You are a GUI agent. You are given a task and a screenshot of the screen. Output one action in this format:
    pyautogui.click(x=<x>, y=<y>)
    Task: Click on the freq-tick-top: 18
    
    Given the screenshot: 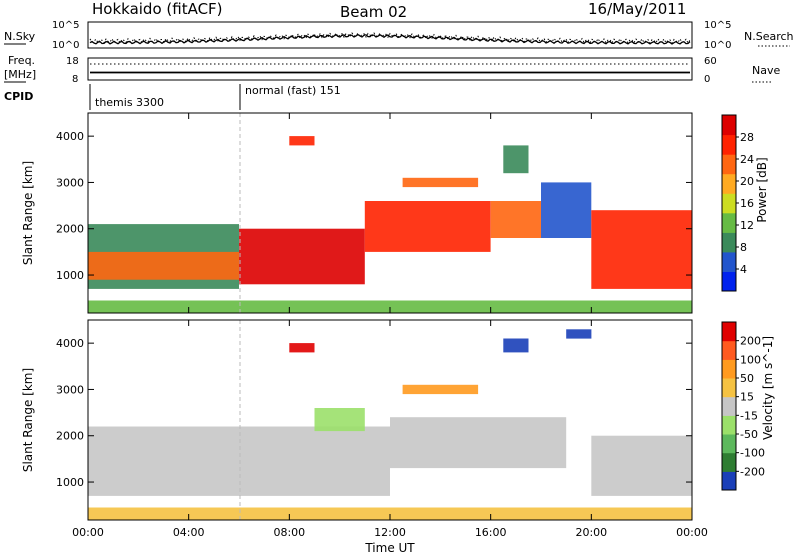 What is the action you would take?
    pyautogui.click(x=72, y=61)
    